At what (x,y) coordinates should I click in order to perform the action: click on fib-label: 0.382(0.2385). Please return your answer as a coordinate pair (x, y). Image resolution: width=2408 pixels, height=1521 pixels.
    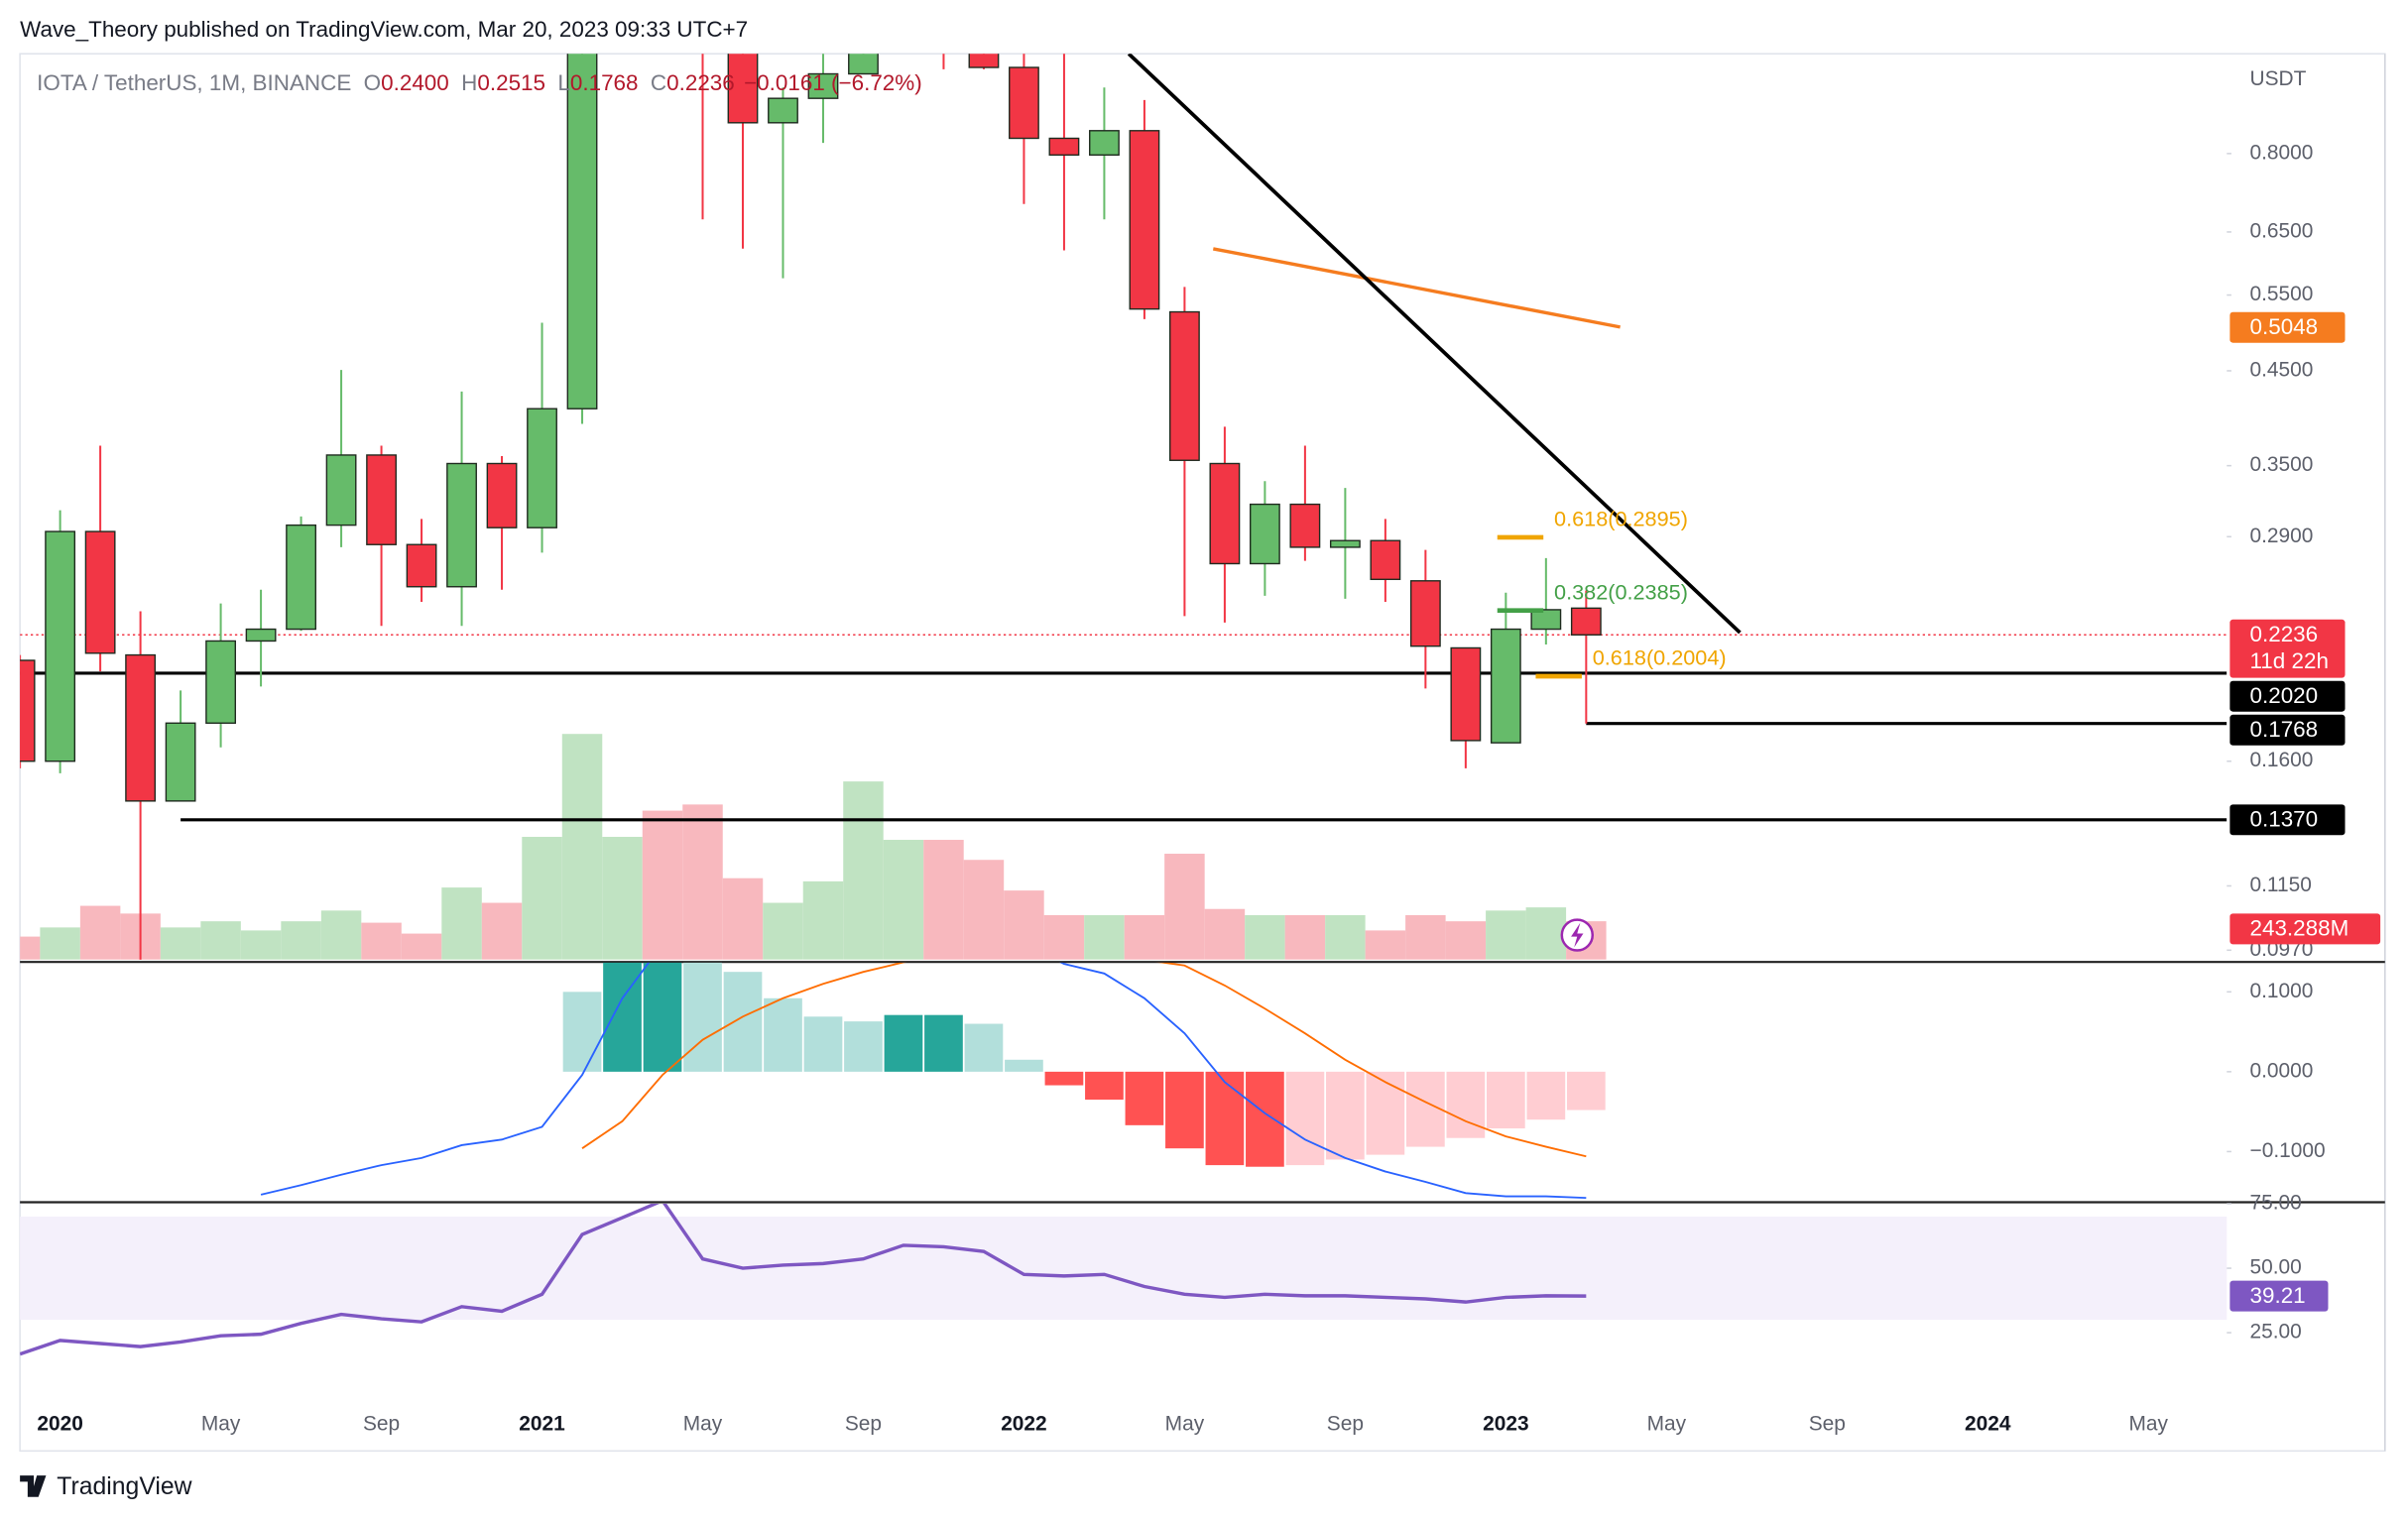
    Looking at the image, I should click on (1621, 591).